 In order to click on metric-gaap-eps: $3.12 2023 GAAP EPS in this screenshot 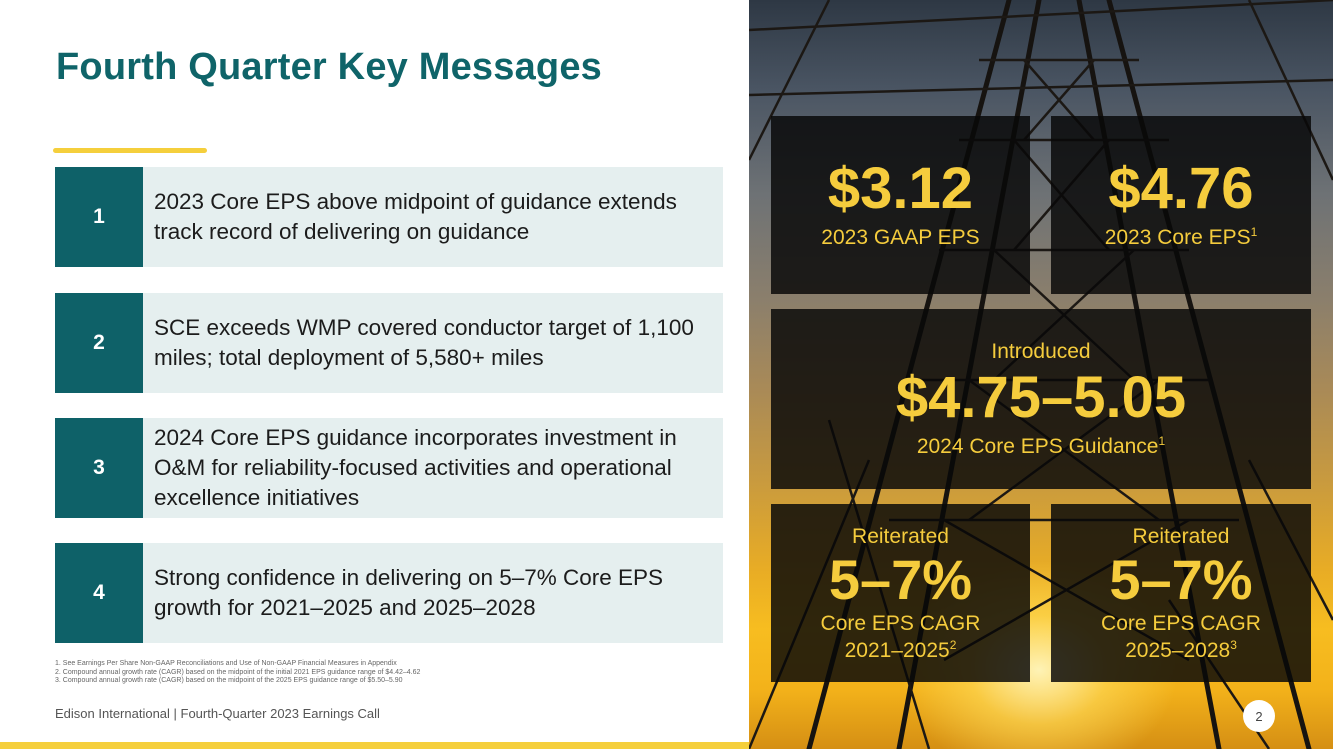, I will do `click(900, 205)`.